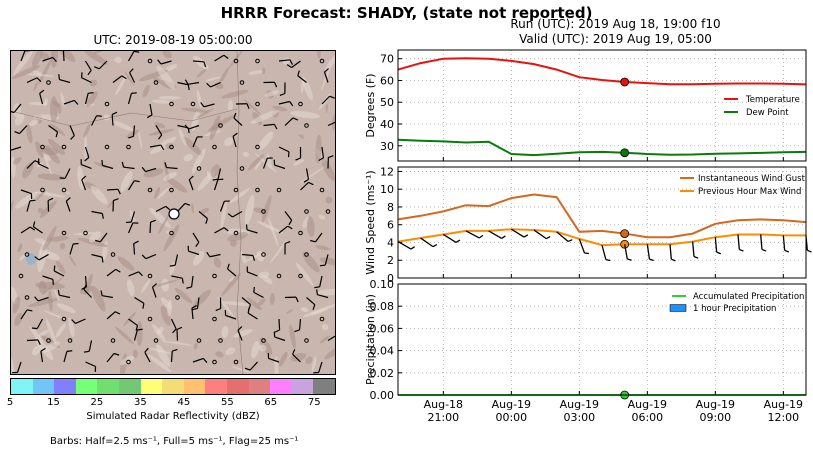 Image resolution: width=813 pixels, height=460 pixels. What do you see at coordinates (387, 80) in the screenshot?
I see `y-tick-label: 60` at bounding box center [387, 80].